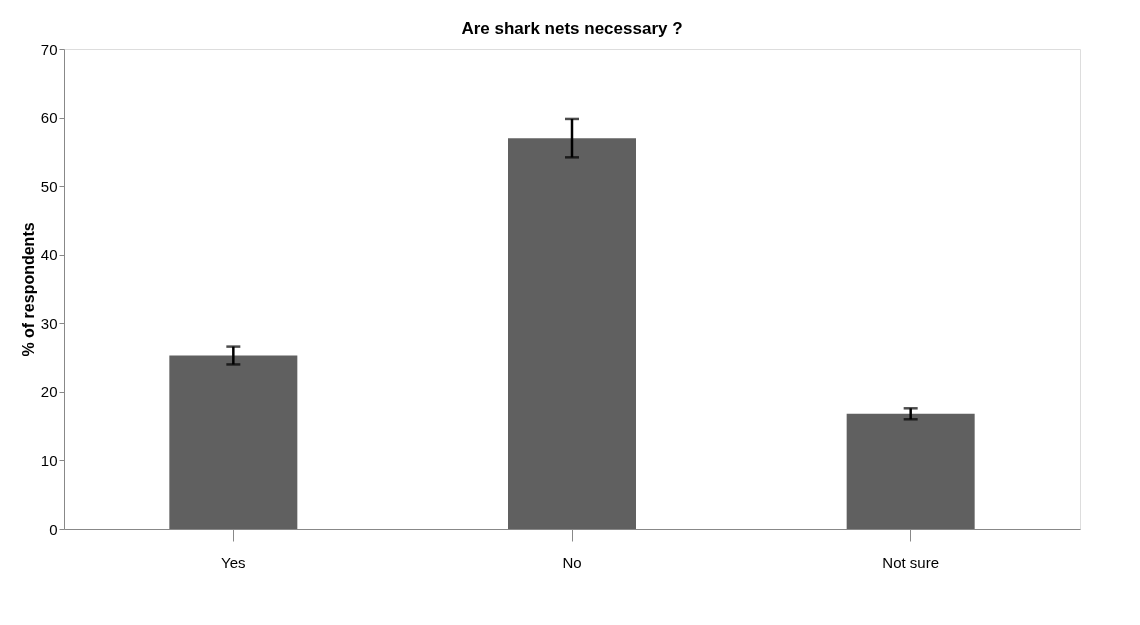 This screenshot has width=1140, height=625. What do you see at coordinates (49, 49) in the screenshot?
I see `y-tick-label: 70` at bounding box center [49, 49].